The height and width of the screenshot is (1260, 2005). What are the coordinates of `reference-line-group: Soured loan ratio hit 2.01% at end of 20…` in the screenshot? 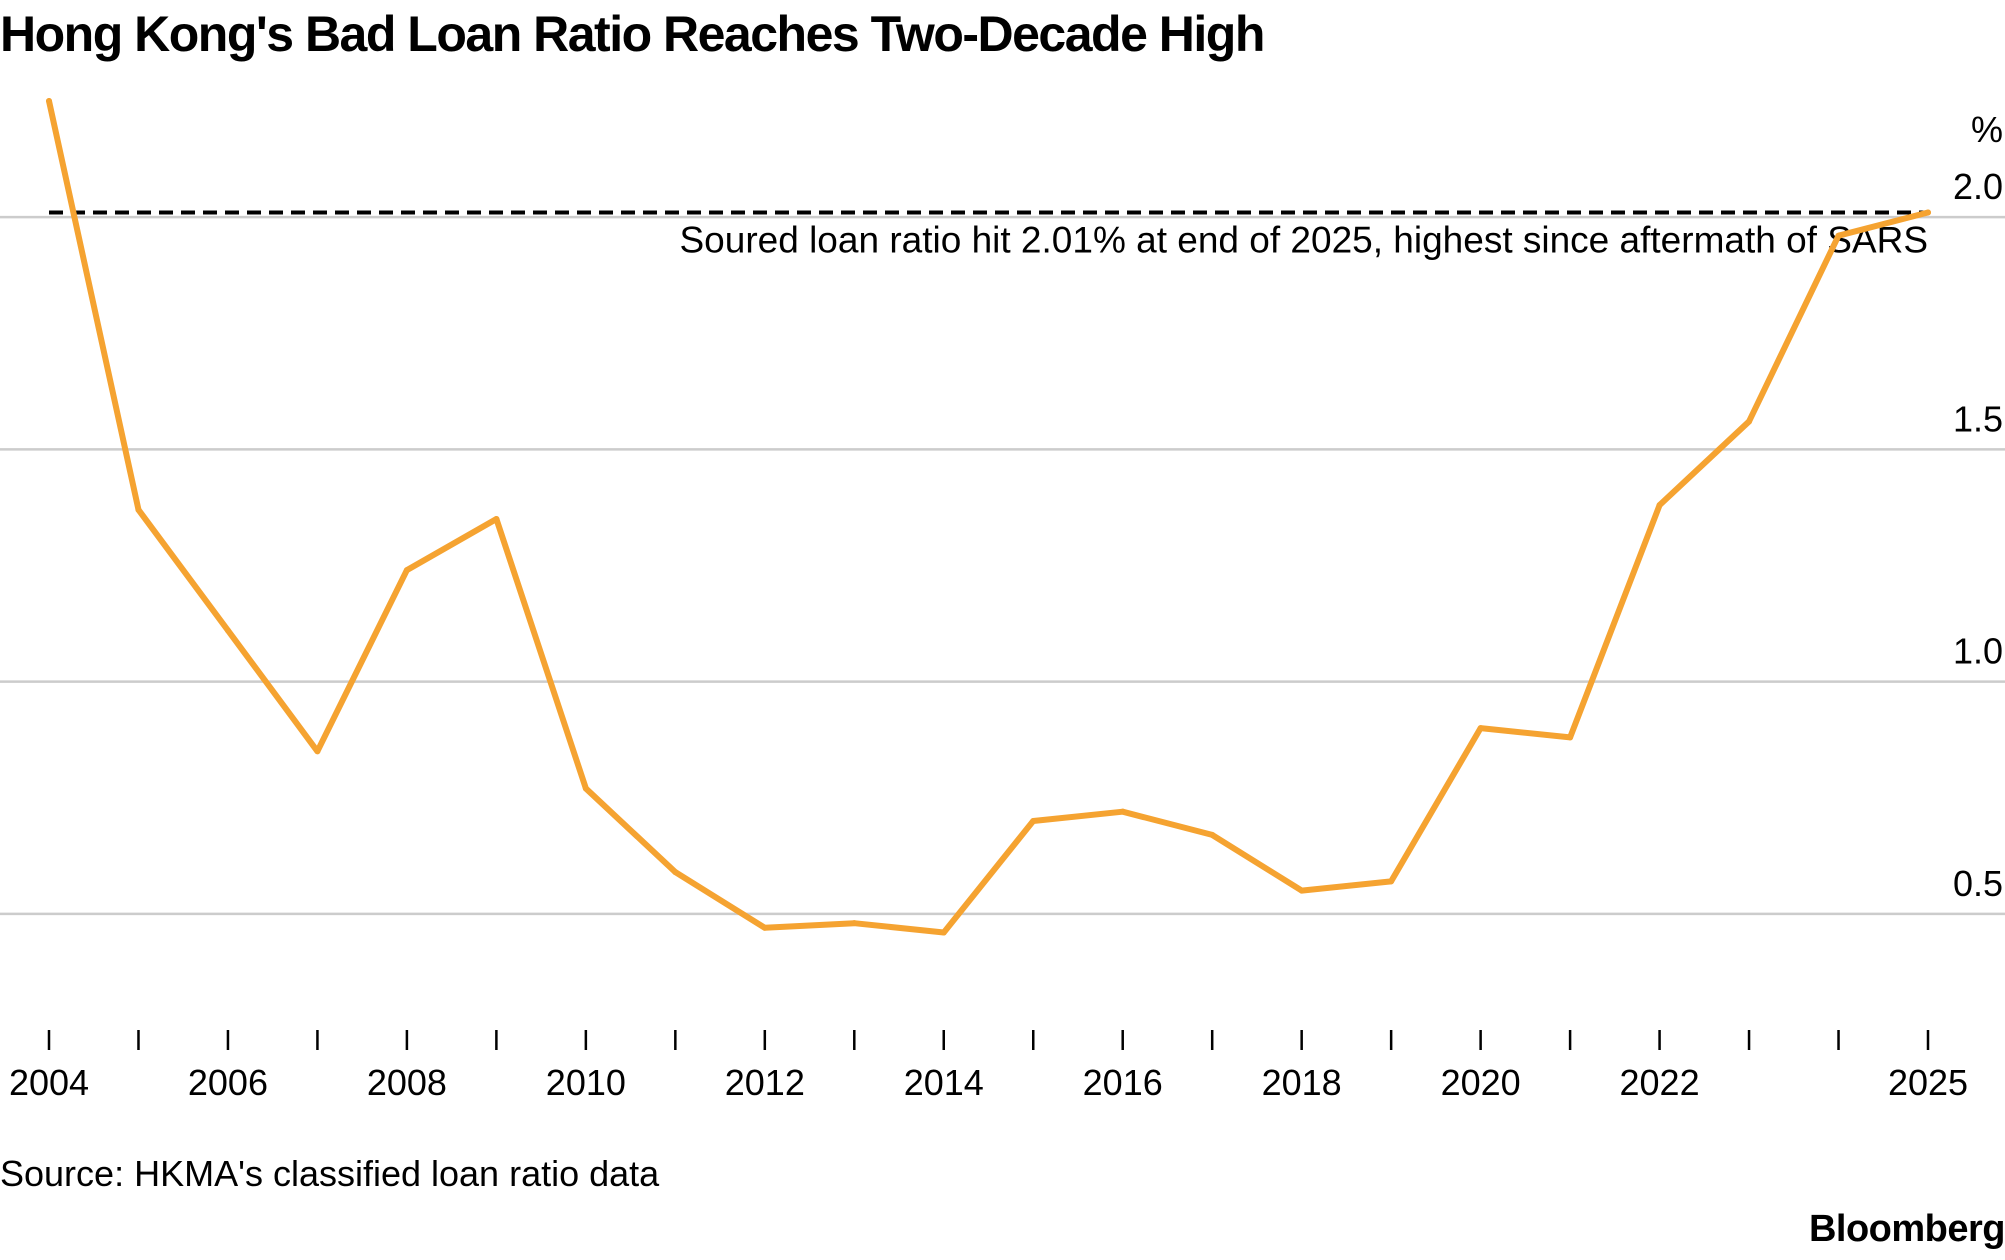 It's located at (989, 235).